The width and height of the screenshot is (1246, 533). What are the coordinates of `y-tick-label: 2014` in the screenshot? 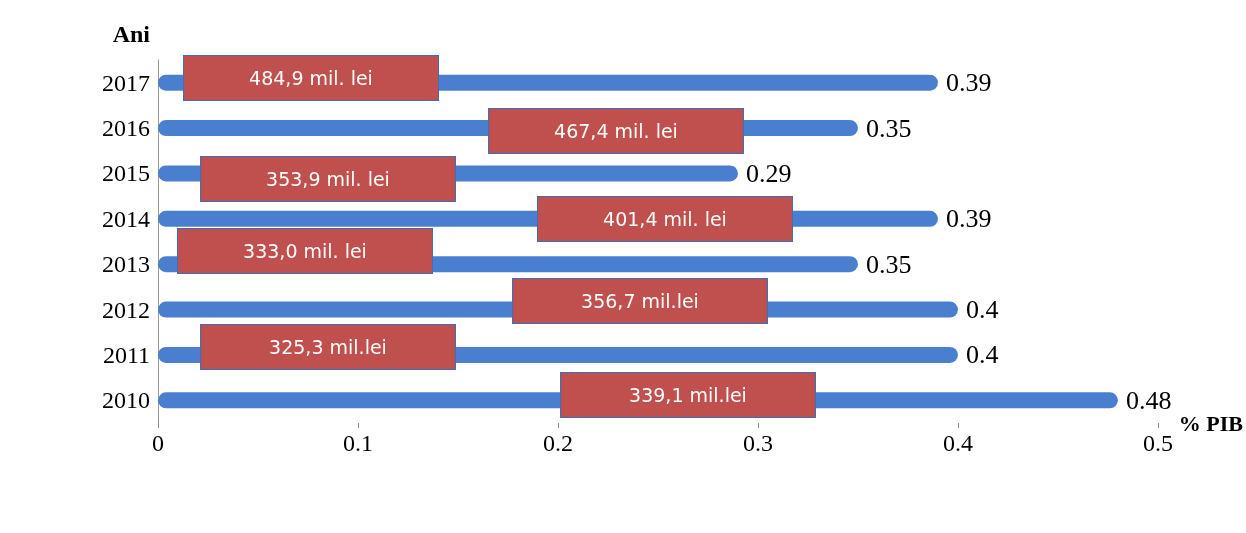 It's located at (126, 218).